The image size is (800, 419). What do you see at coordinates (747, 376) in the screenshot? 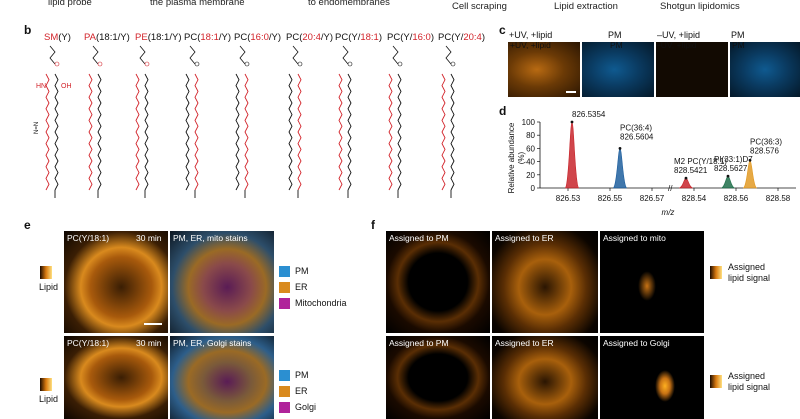
I see `assigned-label-2a: Assigned` at bounding box center [747, 376].